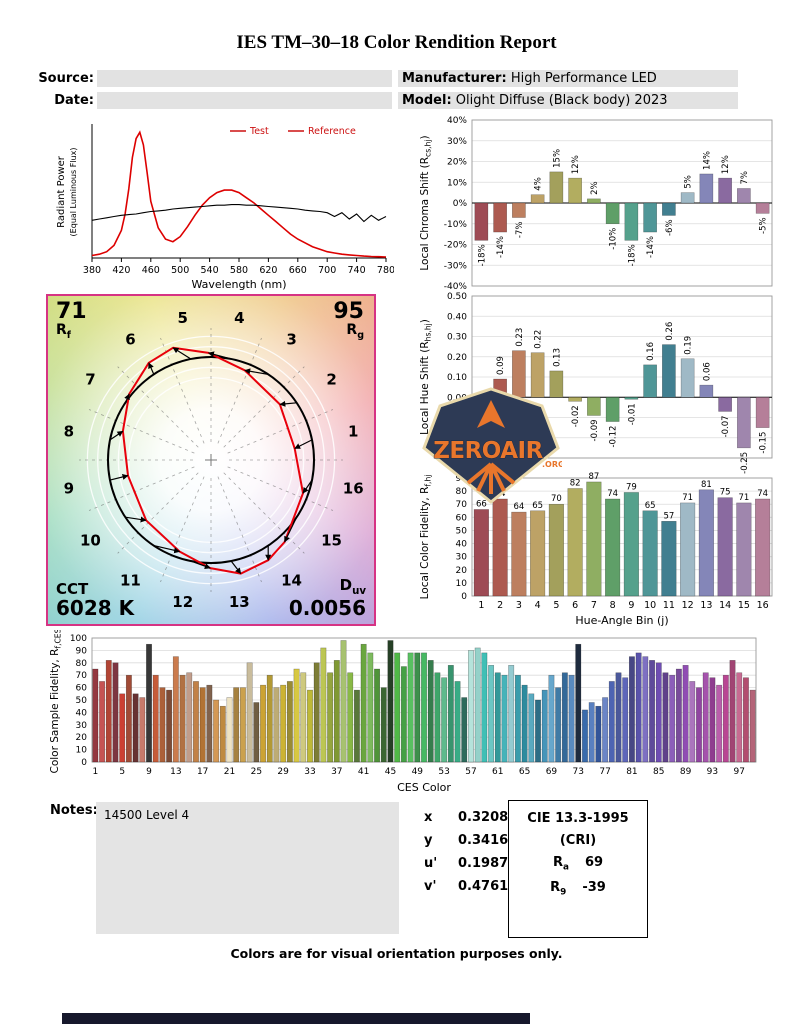 This screenshot has height=1024, width=793. I want to click on svg-text: 50, so click(82, 701).